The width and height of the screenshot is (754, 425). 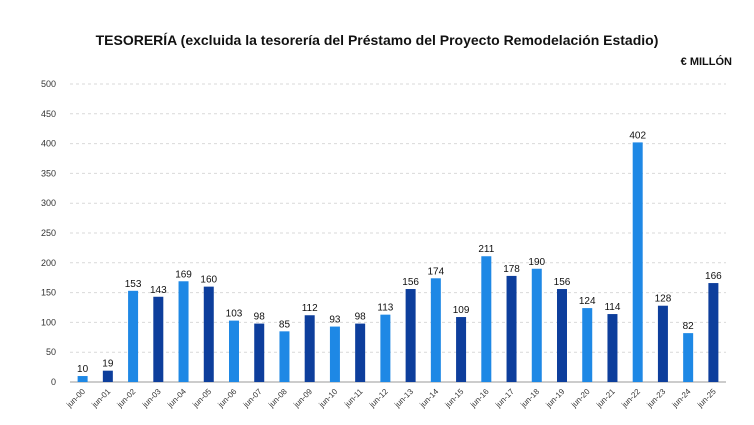 I want to click on x-tick-label: jun-15, so click(x=454, y=398).